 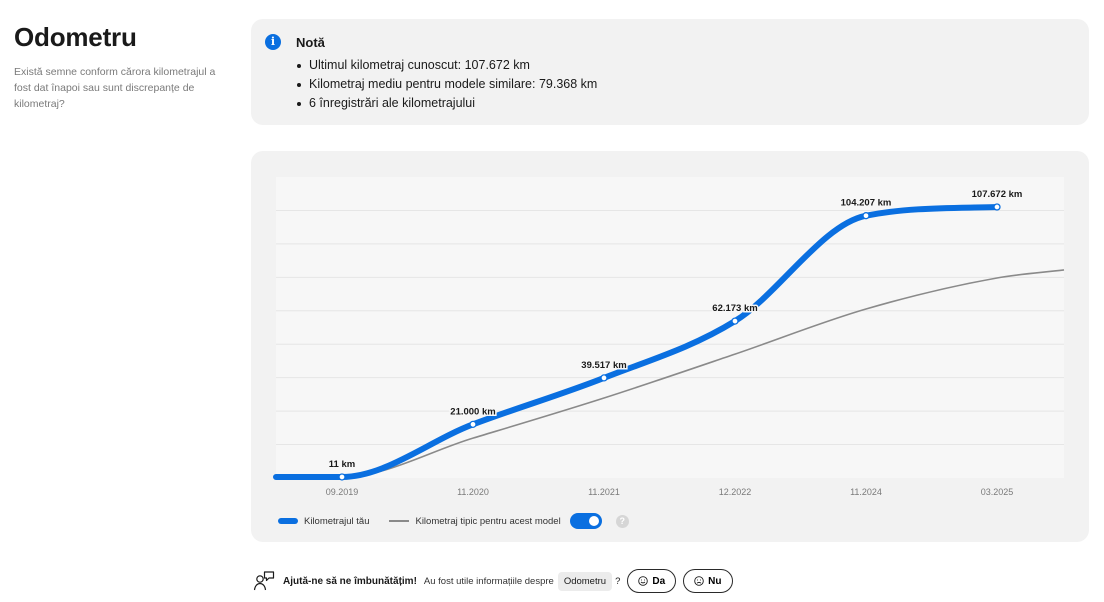 What do you see at coordinates (585, 581) in the screenshot?
I see `feedback-topic-tag: Odometru` at bounding box center [585, 581].